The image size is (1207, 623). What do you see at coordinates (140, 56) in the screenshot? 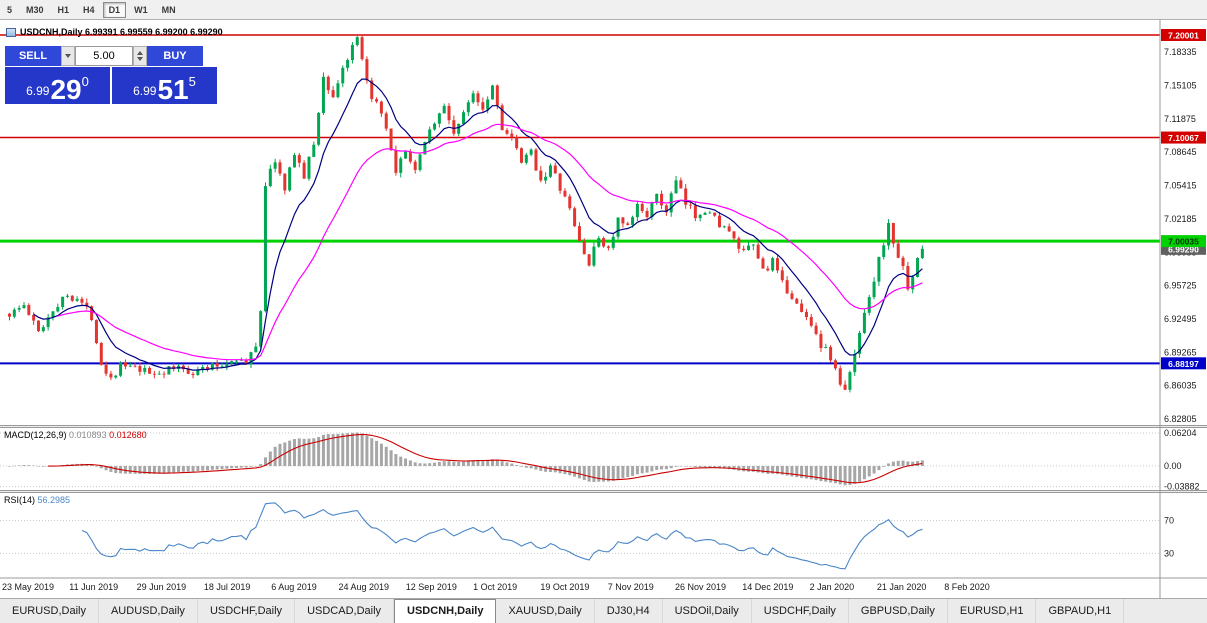
I see `volume-spinner` at bounding box center [140, 56].